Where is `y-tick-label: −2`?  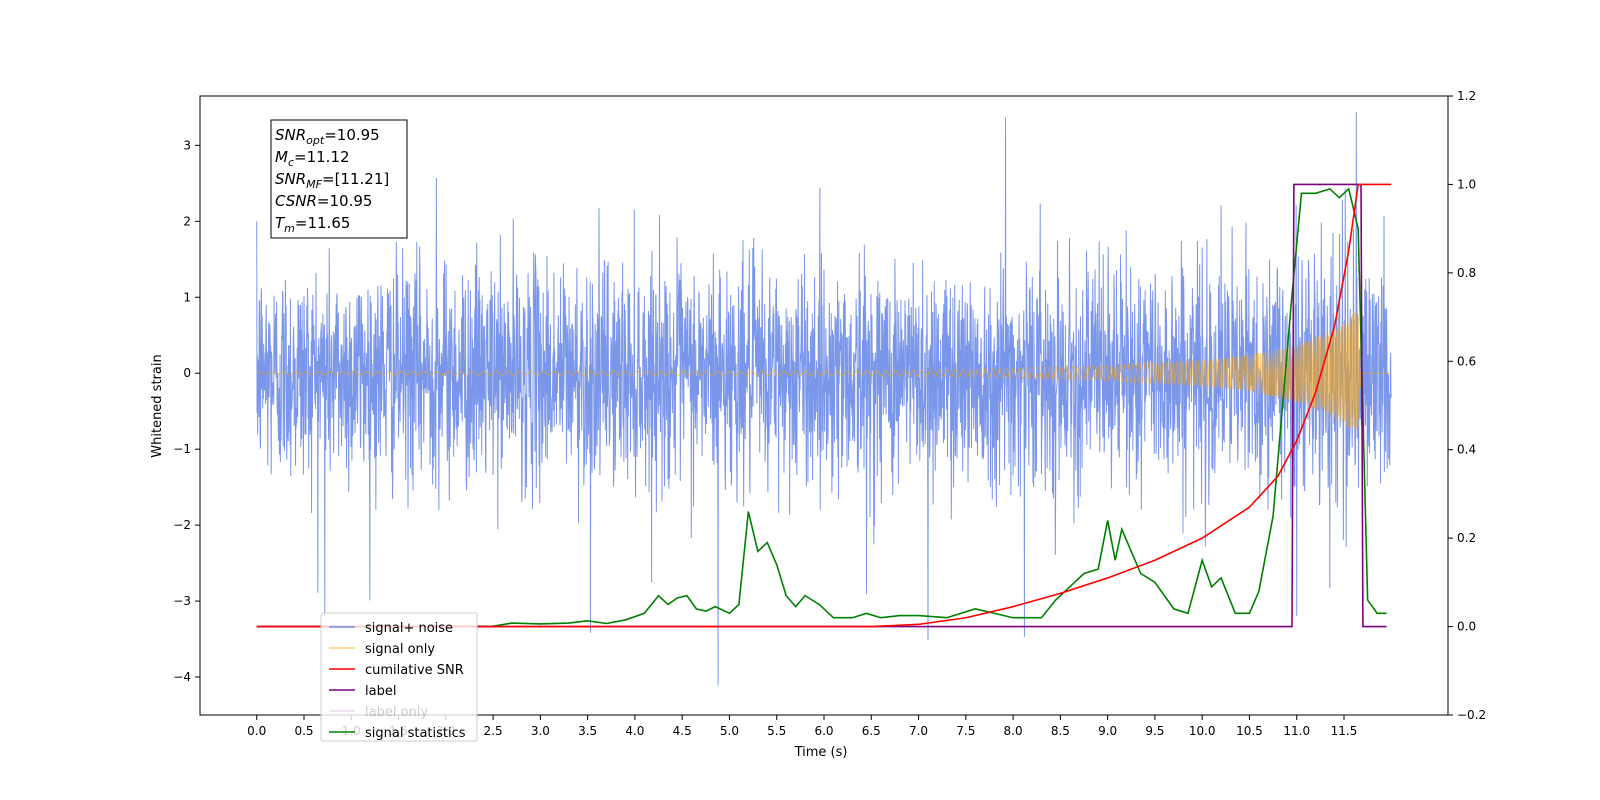 y-tick-label: −2 is located at coordinates (182, 525).